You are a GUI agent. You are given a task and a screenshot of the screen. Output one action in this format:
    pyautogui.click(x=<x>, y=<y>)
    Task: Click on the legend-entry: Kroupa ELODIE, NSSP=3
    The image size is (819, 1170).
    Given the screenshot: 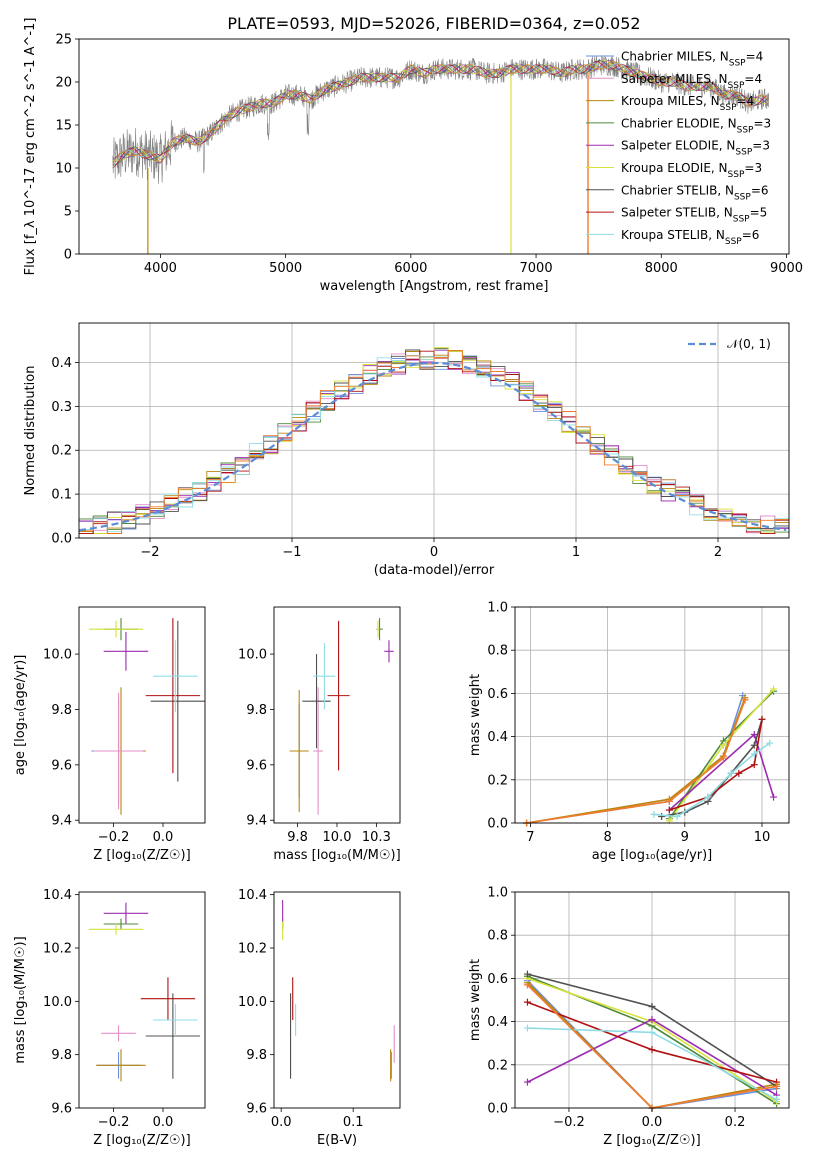 What is the action you would take?
    pyautogui.click(x=691, y=170)
    